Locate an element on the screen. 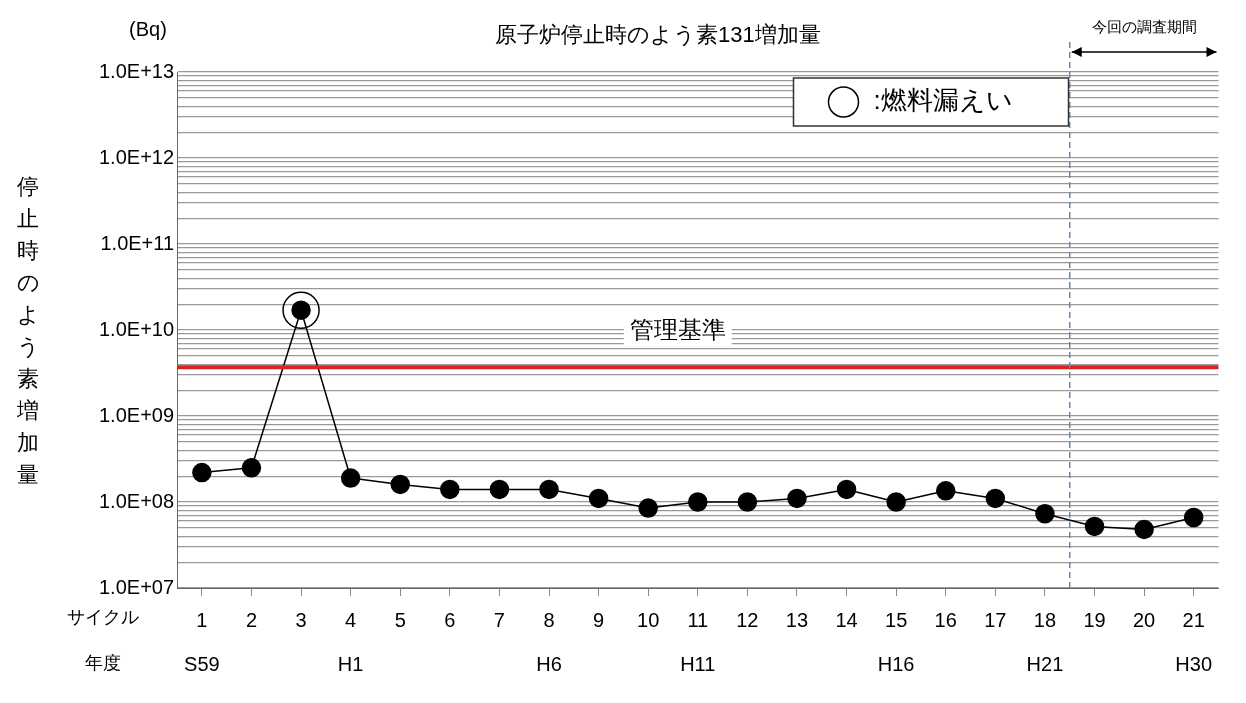 The width and height of the screenshot is (1246, 703). x-tick-label: 4 H1 is located at coordinates (350, 641).